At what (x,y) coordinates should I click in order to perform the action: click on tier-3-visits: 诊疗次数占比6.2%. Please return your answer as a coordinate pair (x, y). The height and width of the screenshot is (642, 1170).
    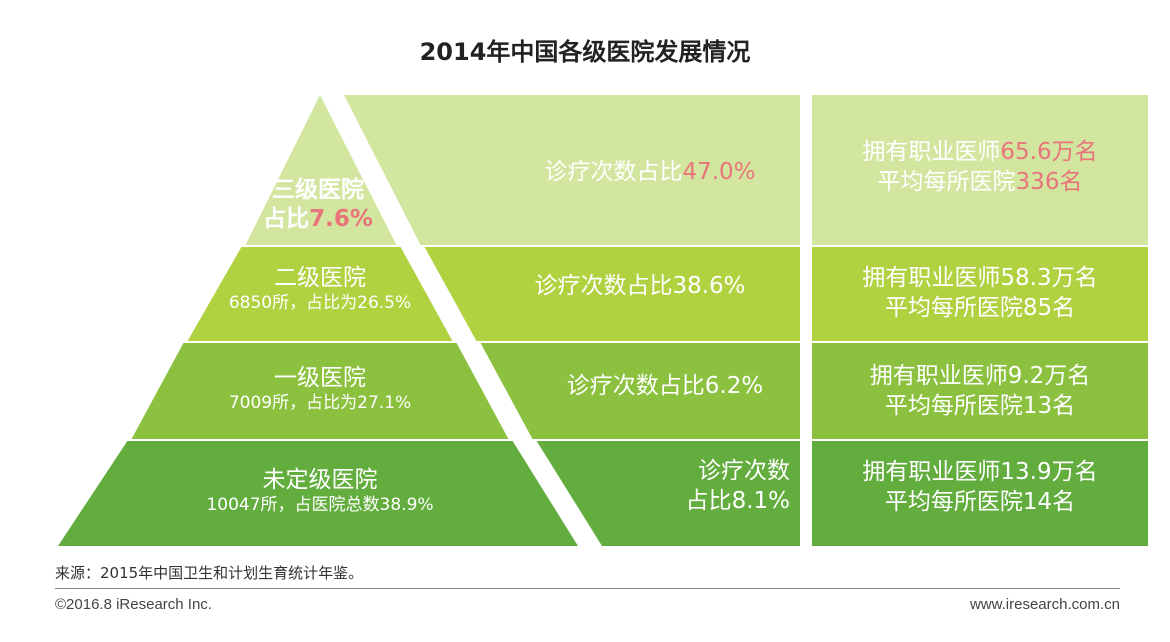
    Looking at the image, I should click on (665, 386).